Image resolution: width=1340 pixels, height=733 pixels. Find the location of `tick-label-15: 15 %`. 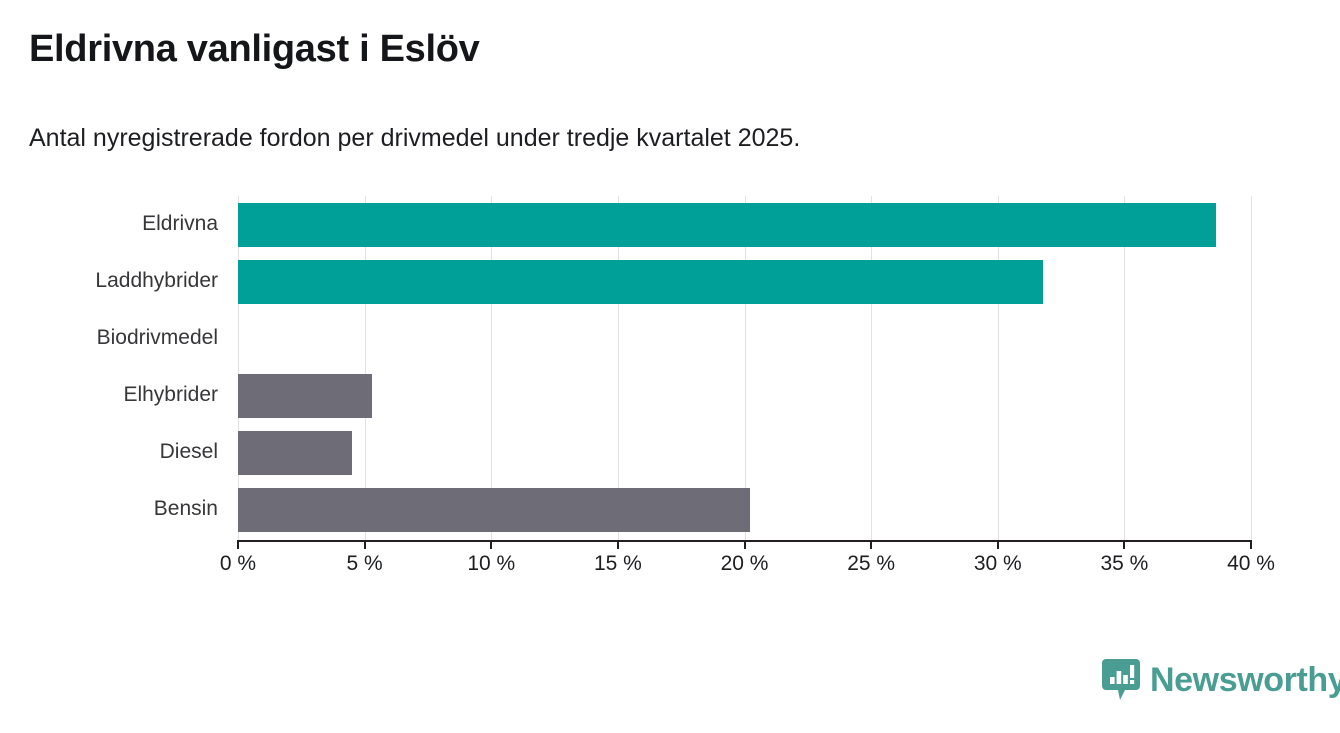

tick-label-15: 15 % is located at coordinates (617, 563).